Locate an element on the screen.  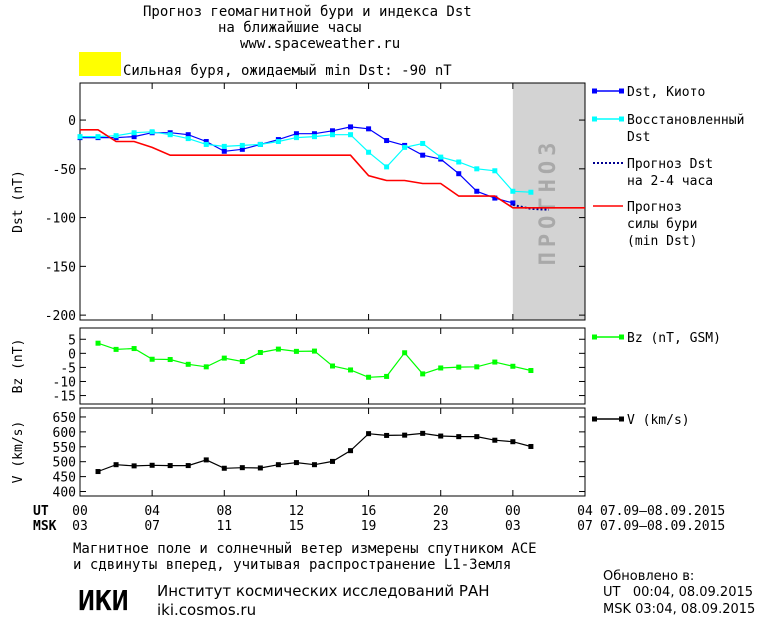
legend-label: на 2-4 часа is located at coordinates (670, 181).